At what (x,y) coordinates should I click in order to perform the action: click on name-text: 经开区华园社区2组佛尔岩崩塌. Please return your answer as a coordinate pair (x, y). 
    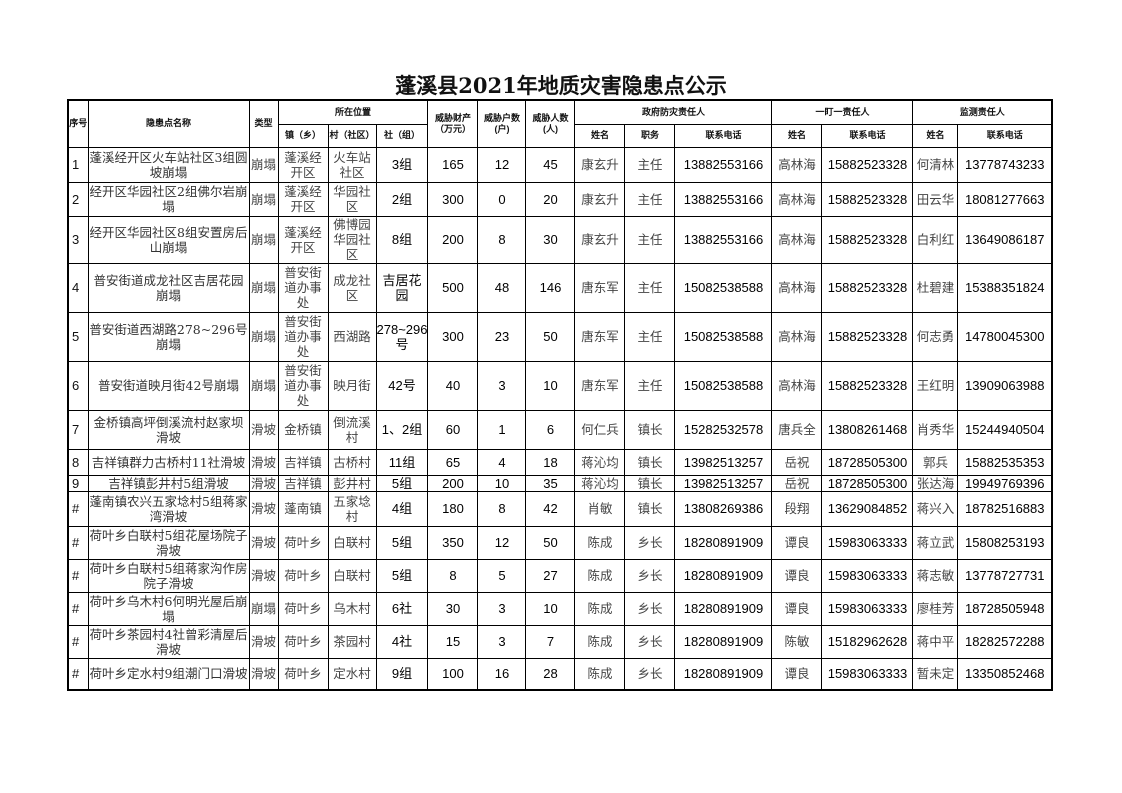
    Looking at the image, I should click on (168, 199).